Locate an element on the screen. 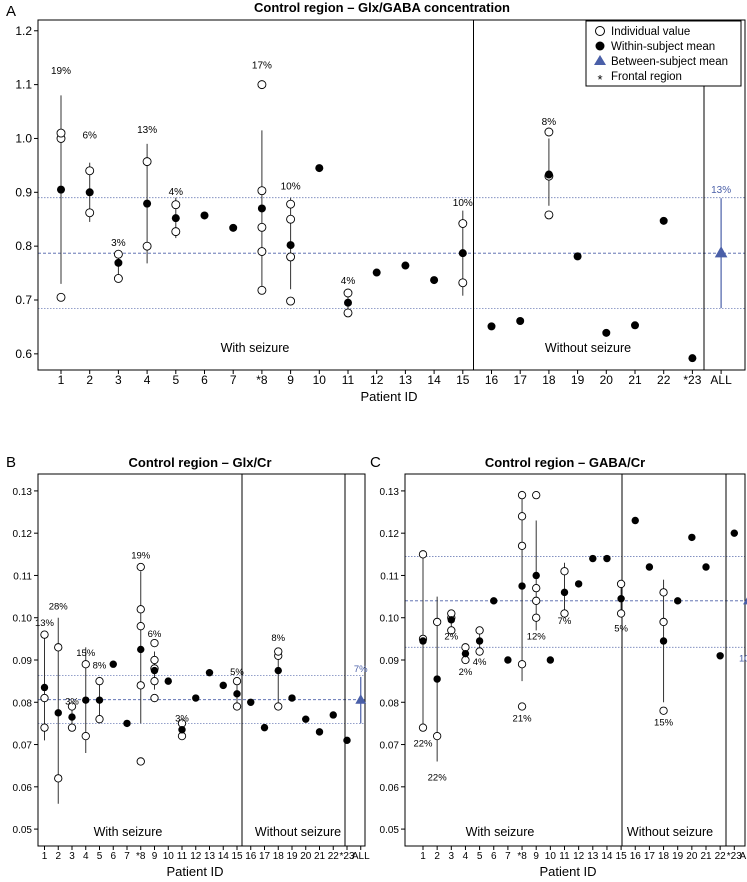 The image size is (747, 882). c-xtick-label: ALL is located at coordinates (743, 856).